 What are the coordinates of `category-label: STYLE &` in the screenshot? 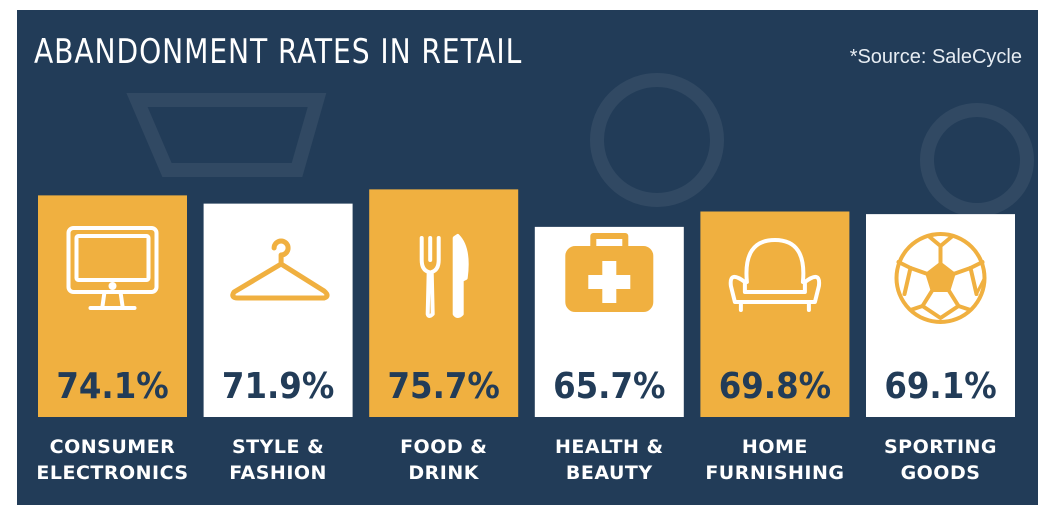 It's located at (278, 447).